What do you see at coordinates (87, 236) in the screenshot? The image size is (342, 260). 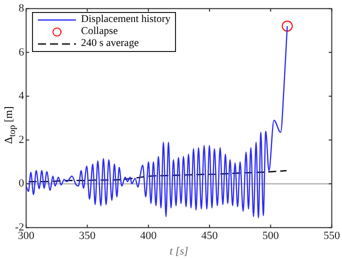 I see `x-tick-label: 350` at bounding box center [87, 236].